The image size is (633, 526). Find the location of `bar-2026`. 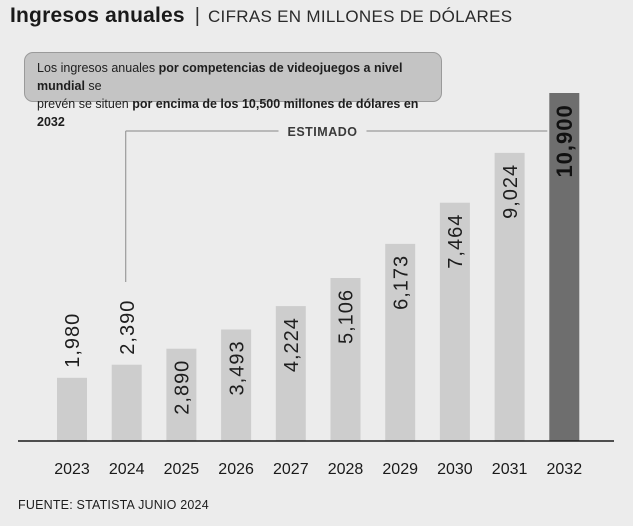

bar-2026 is located at coordinates (236, 385).